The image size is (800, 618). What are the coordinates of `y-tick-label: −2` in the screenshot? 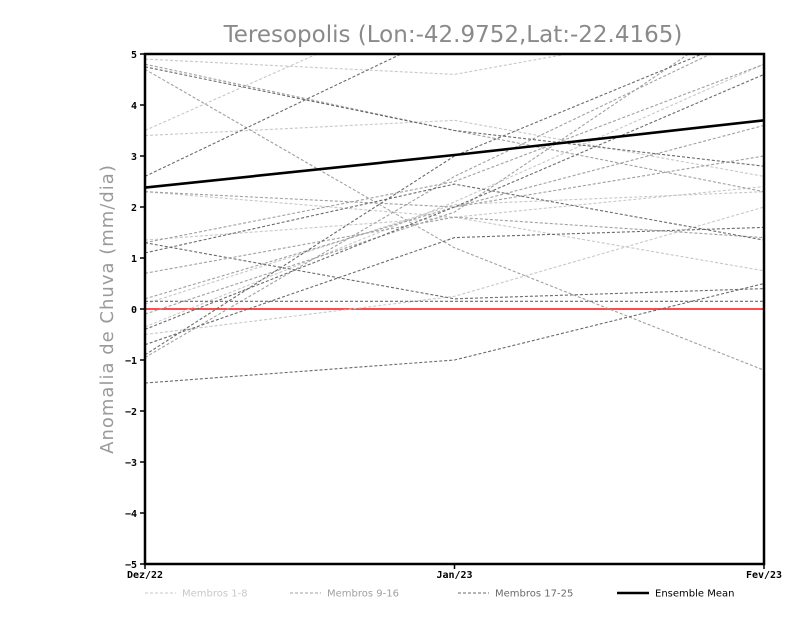 It's located at (131, 412).